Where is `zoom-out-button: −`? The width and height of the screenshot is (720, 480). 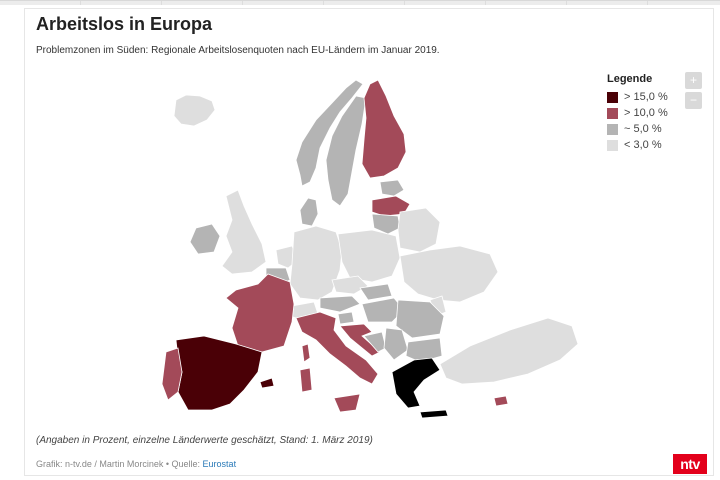
zoom-out-button: − is located at coordinates (693, 100).